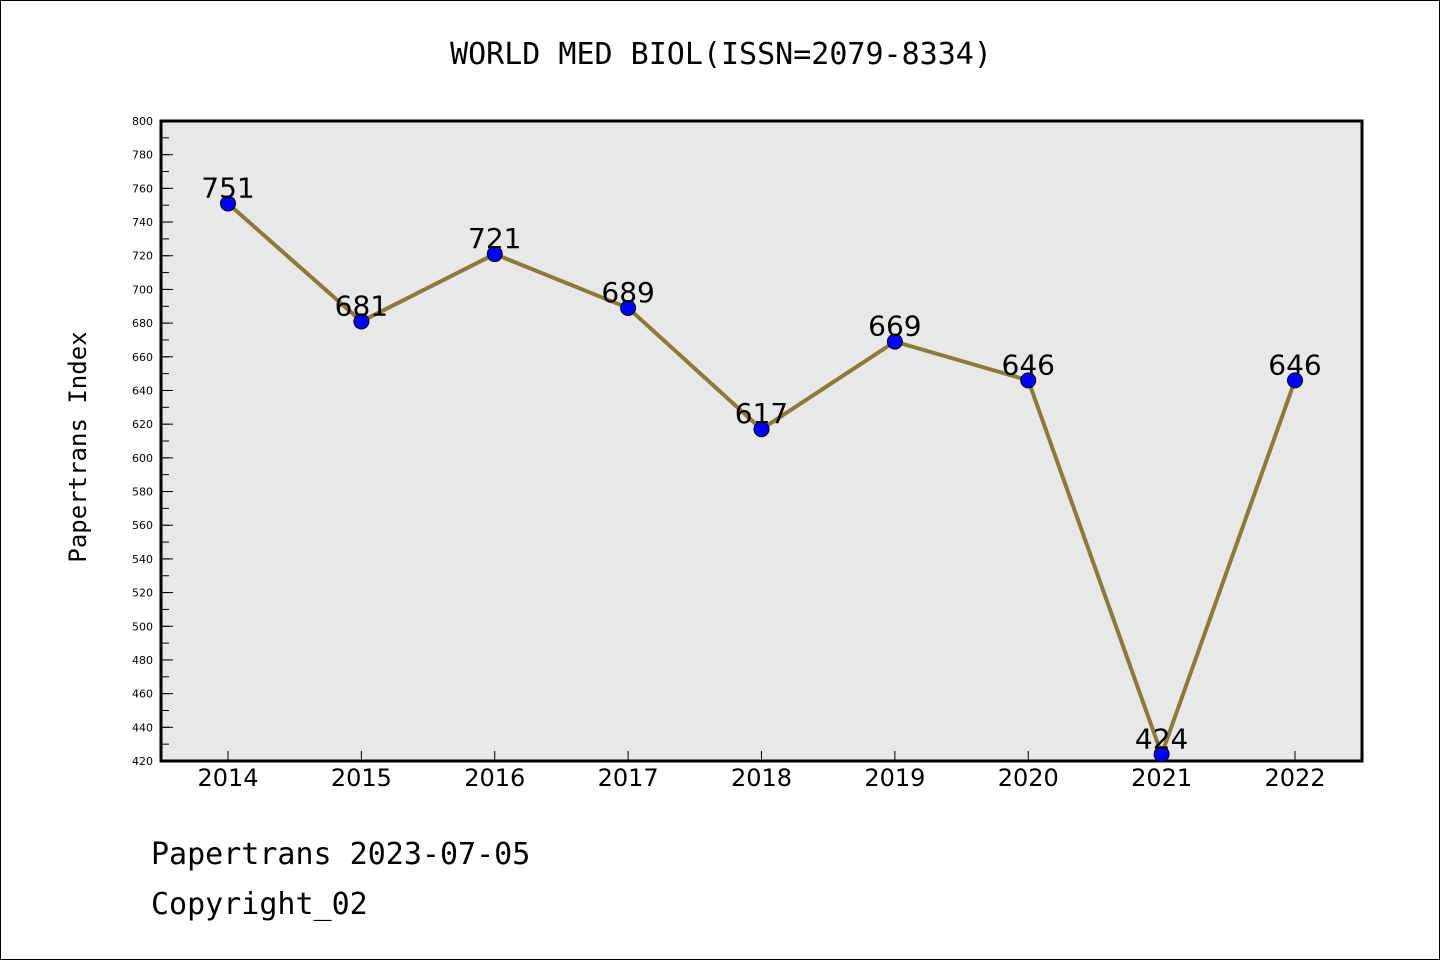  Describe the element at coordinates (628, 778) in the screenshot. I see `x-tick-label: 2017` at that location.